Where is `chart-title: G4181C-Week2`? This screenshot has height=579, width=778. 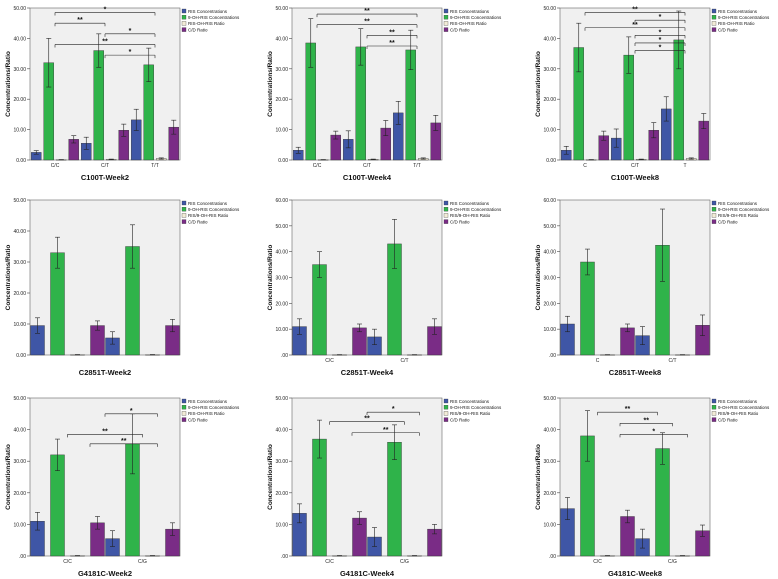
chart-title: G4181C-Week2 is located at coordinates (105, 573).